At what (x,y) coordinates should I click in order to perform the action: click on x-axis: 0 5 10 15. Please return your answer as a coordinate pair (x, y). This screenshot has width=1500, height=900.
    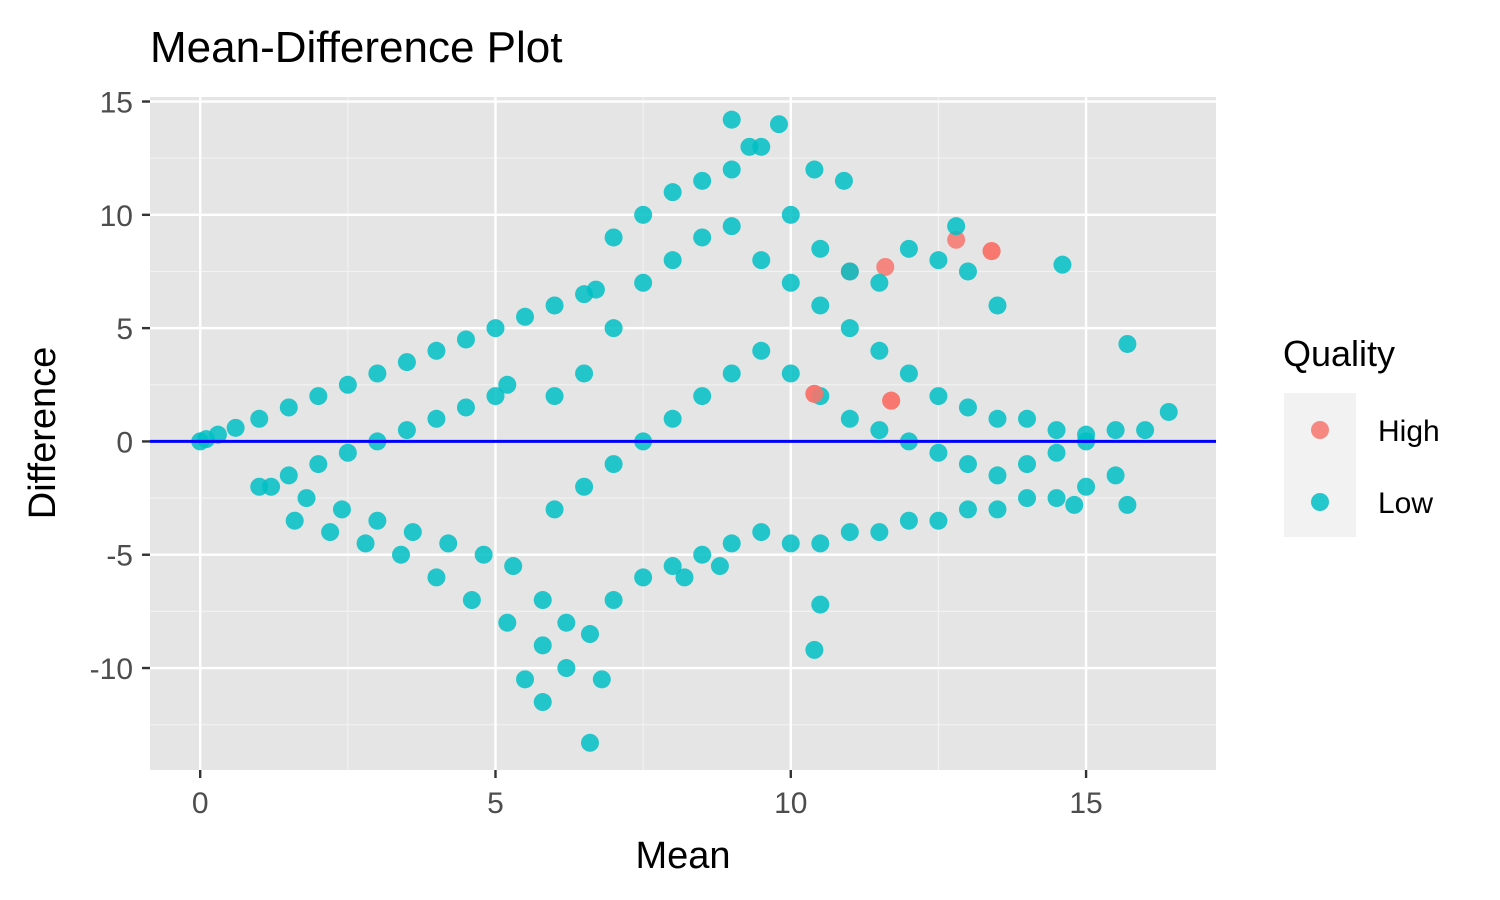
    Looking at the image, I should click on (647, 795).